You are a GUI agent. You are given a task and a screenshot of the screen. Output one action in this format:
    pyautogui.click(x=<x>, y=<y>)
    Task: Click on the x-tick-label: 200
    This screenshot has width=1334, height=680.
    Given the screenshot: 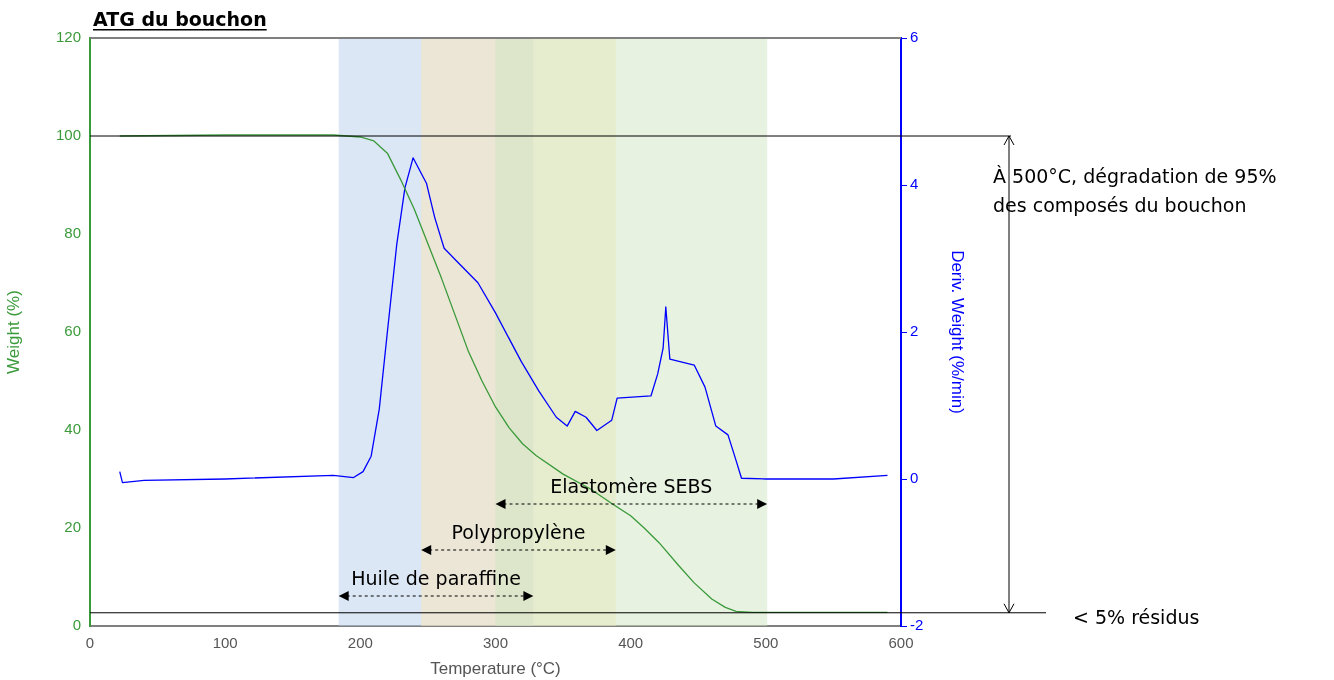 What is the action you would take?
    pyautogui.click(x=360, y=643)
    